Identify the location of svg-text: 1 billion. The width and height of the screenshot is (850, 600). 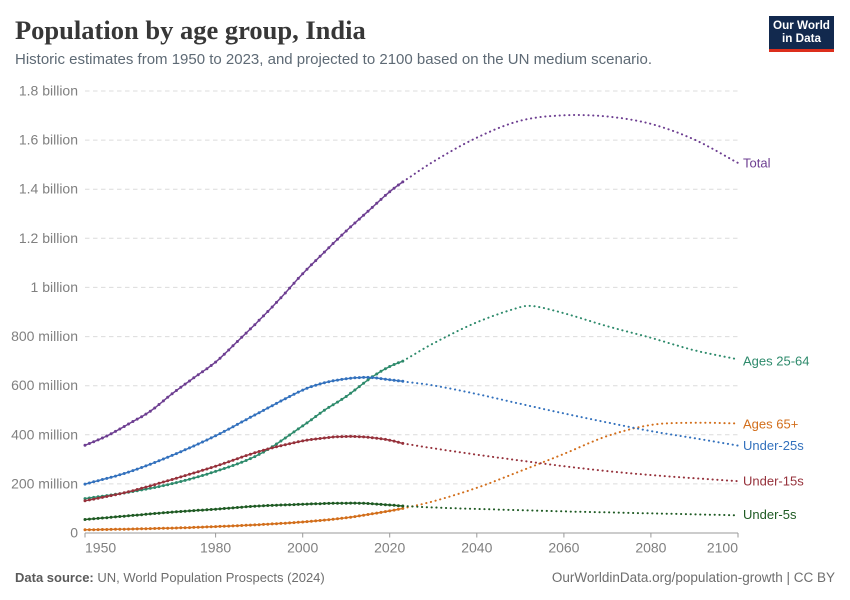
(54, 287).